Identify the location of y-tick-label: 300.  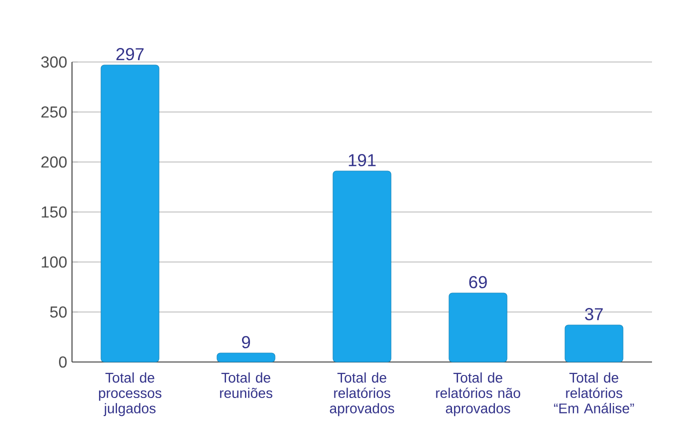
(54, 62).